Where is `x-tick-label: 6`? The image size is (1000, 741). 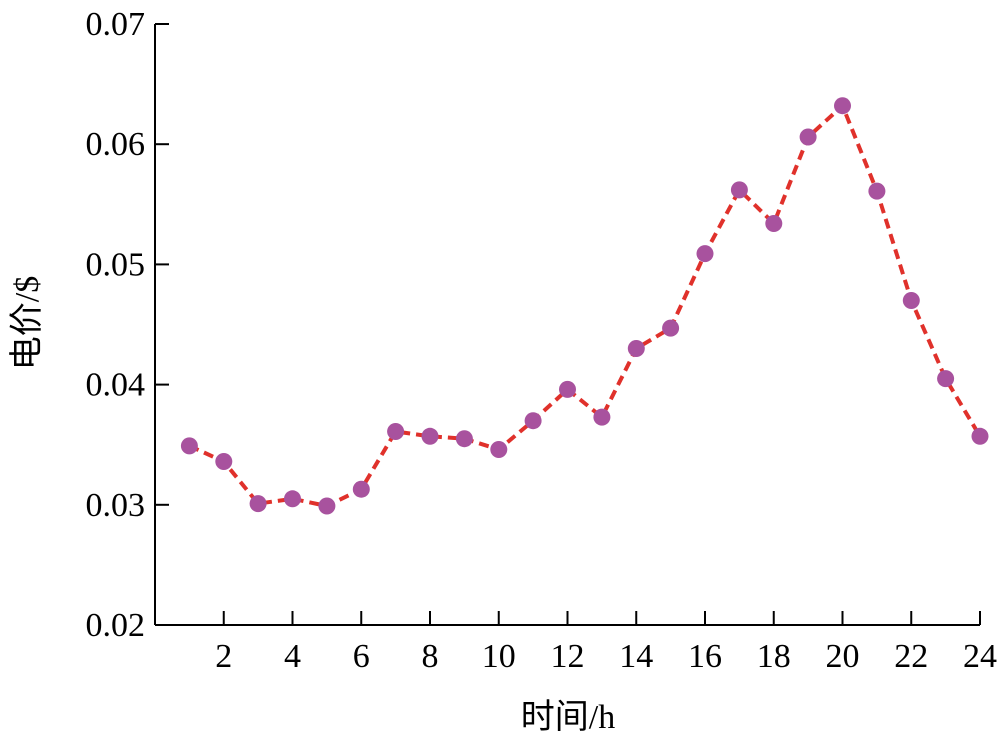 x-tick-label: 6 is located at coordinates (361, 656).